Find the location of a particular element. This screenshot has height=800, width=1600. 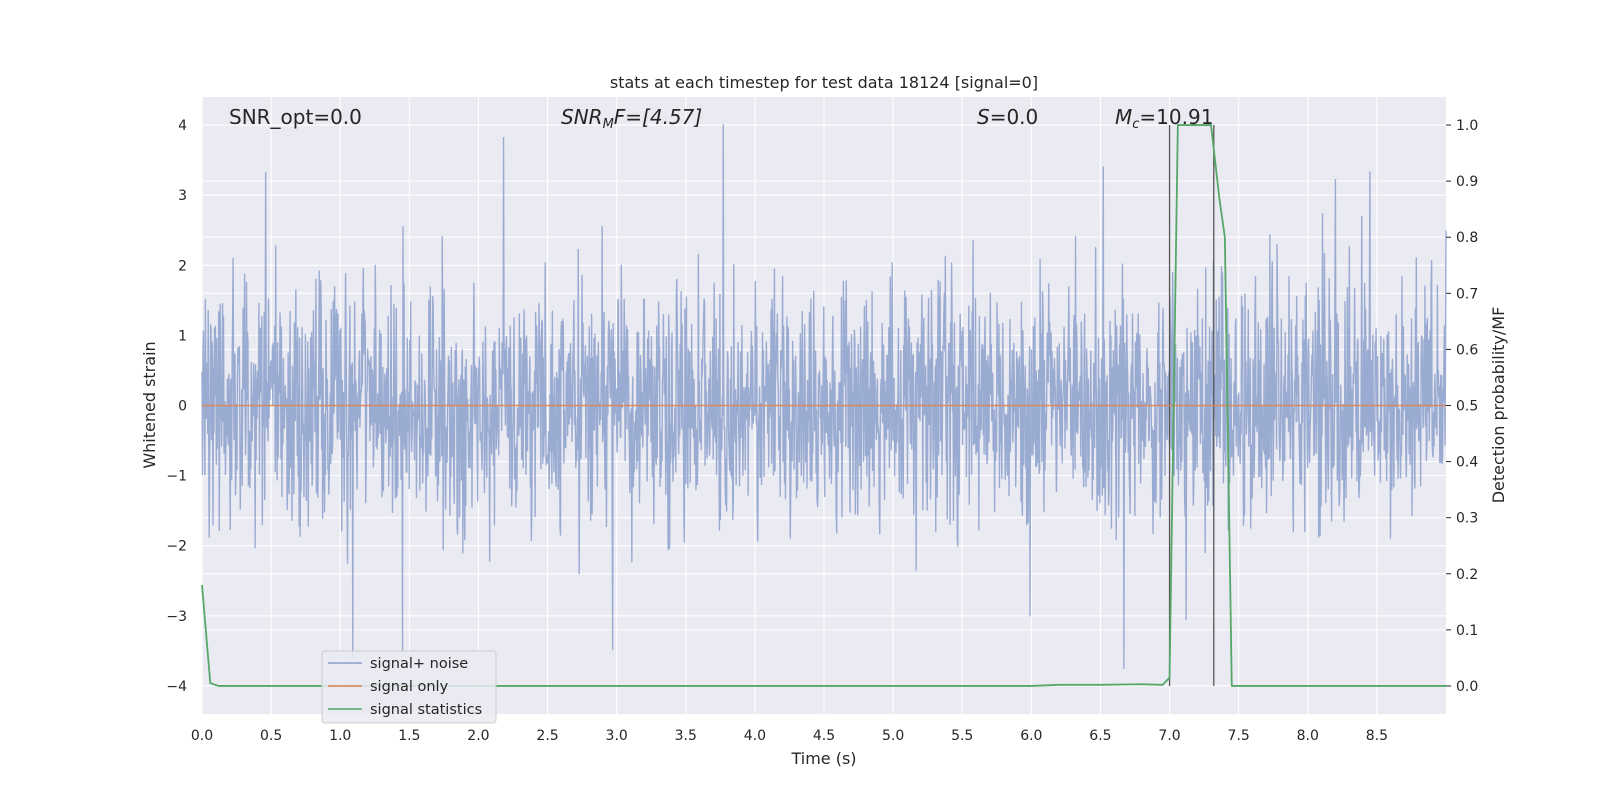

legend-label-signal-noise: signal+ noise is located at coordinates (419, 664).